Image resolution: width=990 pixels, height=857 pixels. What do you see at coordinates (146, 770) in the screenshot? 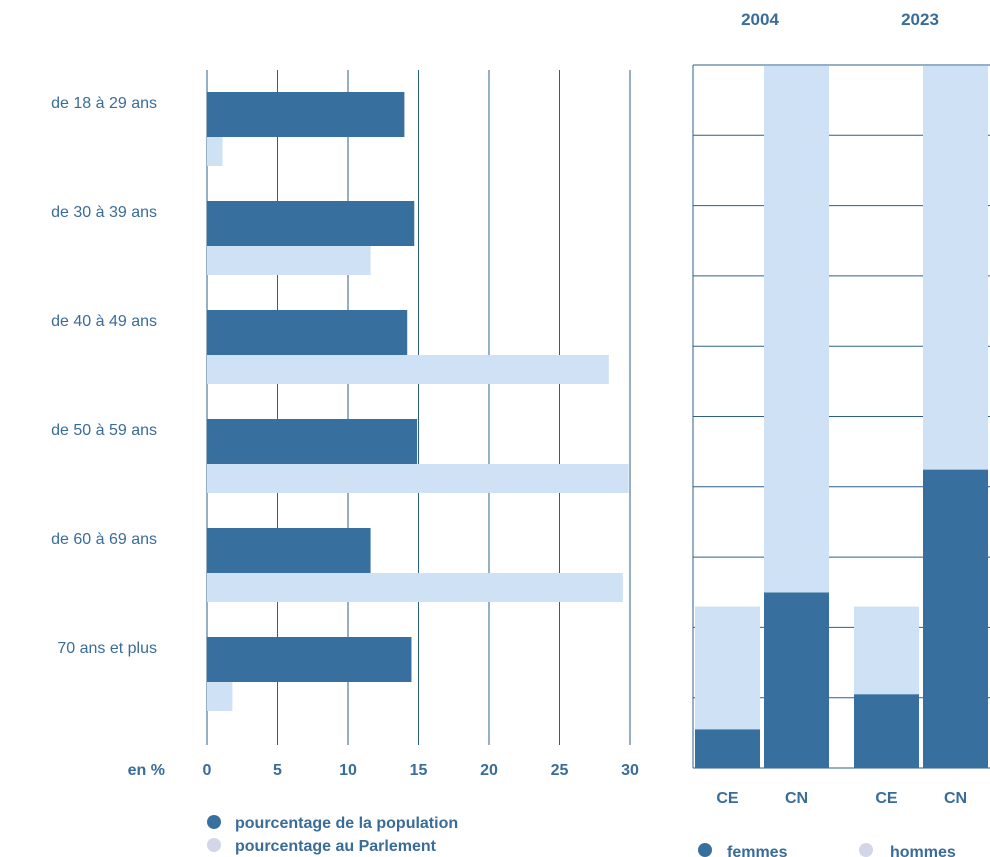
I see `x-axis-unit-label: en %` at bounding box center [146, 770].